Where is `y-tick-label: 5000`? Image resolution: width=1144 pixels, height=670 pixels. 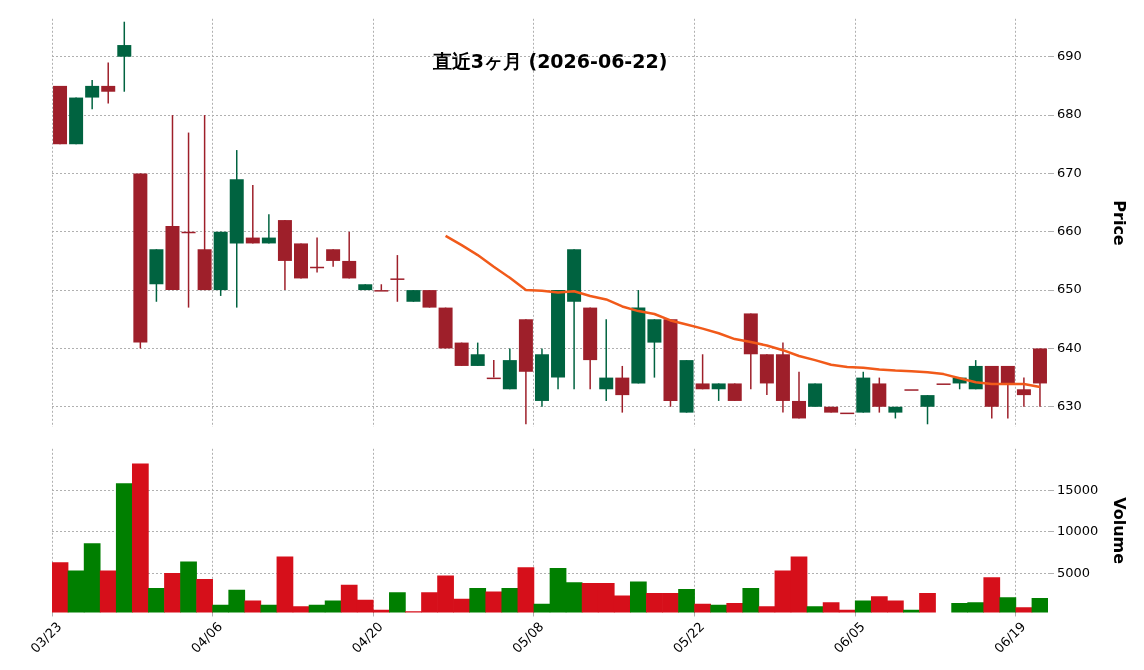
y-tick-label: 5000 is located at coordinates (1074, 572).